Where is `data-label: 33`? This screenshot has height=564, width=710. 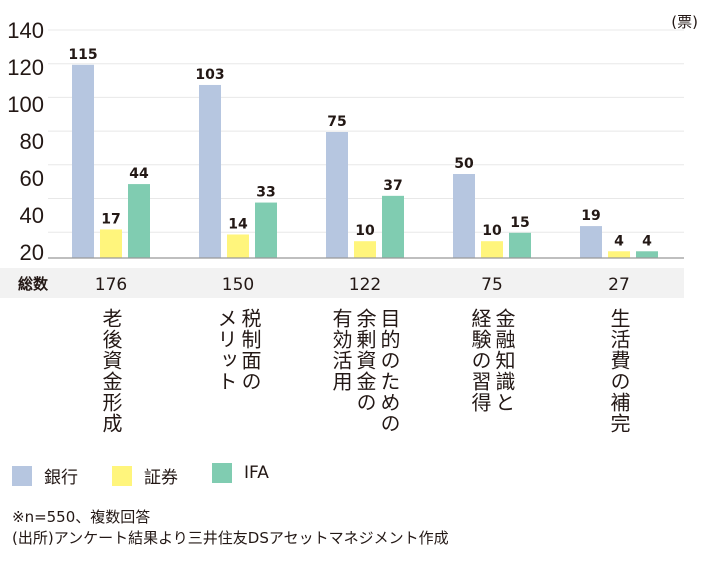 data-label: 33 is located at coordinates (265, 193).